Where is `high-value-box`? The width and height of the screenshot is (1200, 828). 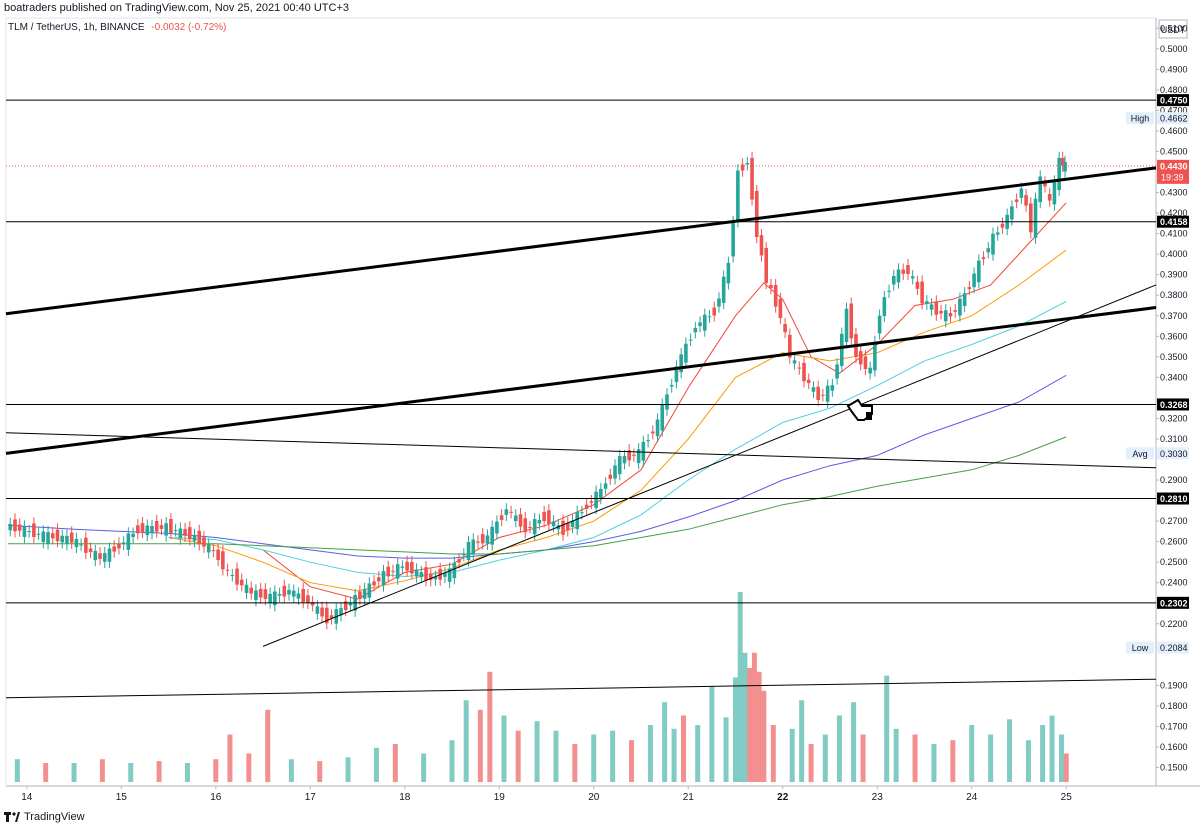
high-value-box is located at coordinates (1173, 118).